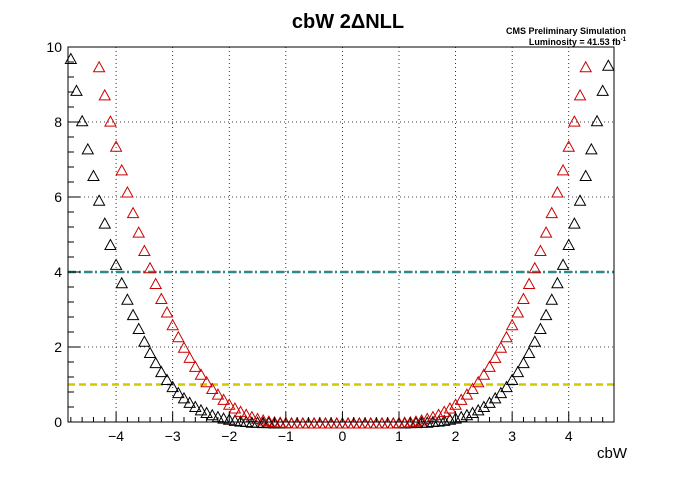 The image size is (696, 477). What do you see at coordinates (575, 42) in the screenshot?
I see `annotation-luminosity: Luminosity = 41.53 fb` at bounding box center [575, 42].